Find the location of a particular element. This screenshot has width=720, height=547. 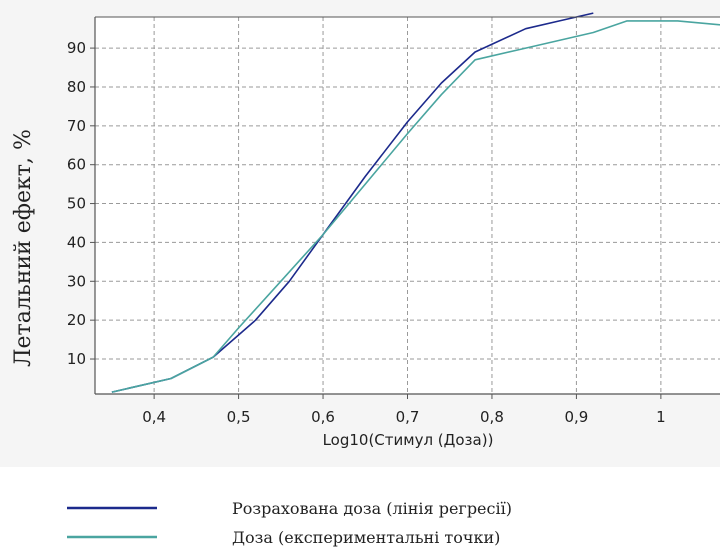

x-tick-label: 0,7 is located at coordinates (408, 417).